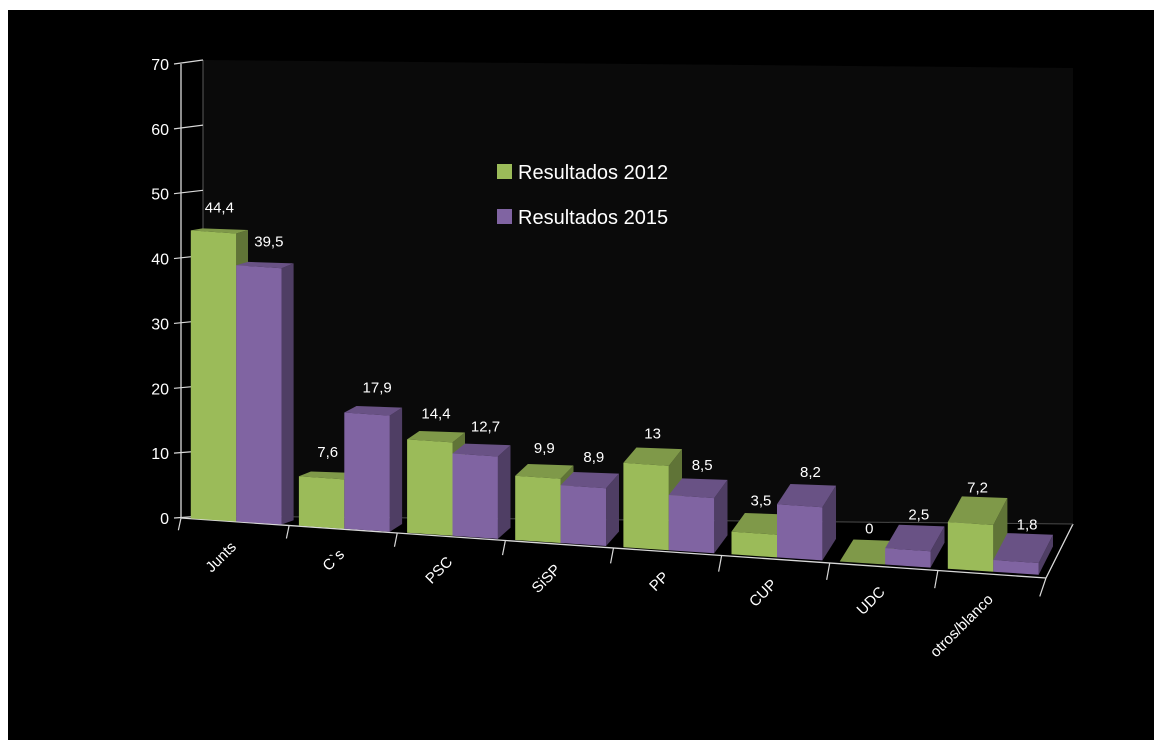  What do you see at coordinates (160, 260) in the screenshot?
I see `y-tick-label: 40` at bounding box center [160, 260].